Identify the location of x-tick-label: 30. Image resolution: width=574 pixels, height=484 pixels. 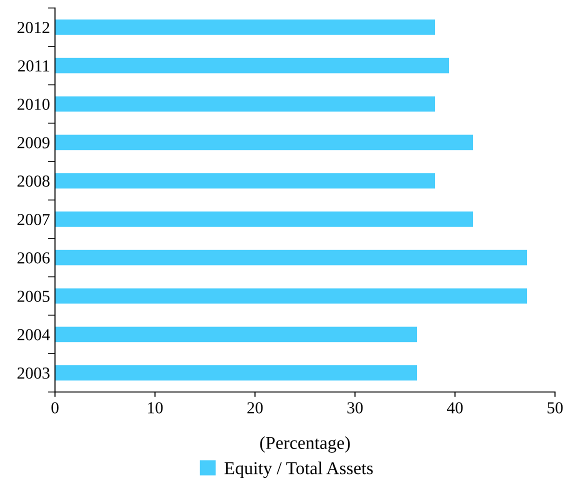
(355, 408).